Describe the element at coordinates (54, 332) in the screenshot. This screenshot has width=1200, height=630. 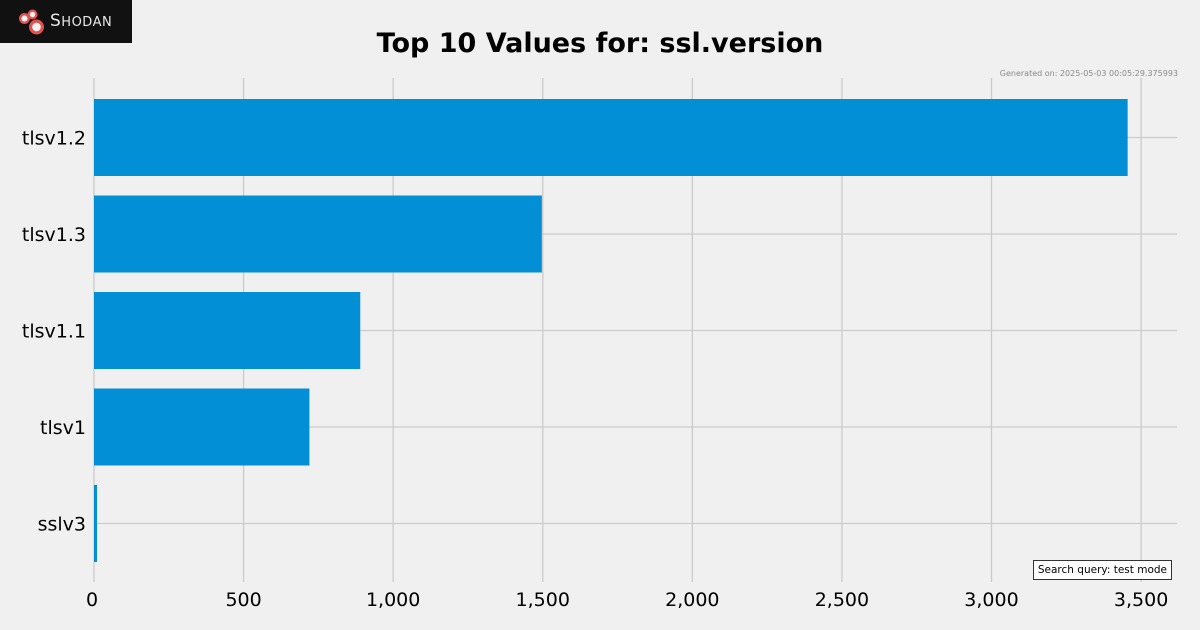
I see `y-tick-label: tlsv1.1` at that location.